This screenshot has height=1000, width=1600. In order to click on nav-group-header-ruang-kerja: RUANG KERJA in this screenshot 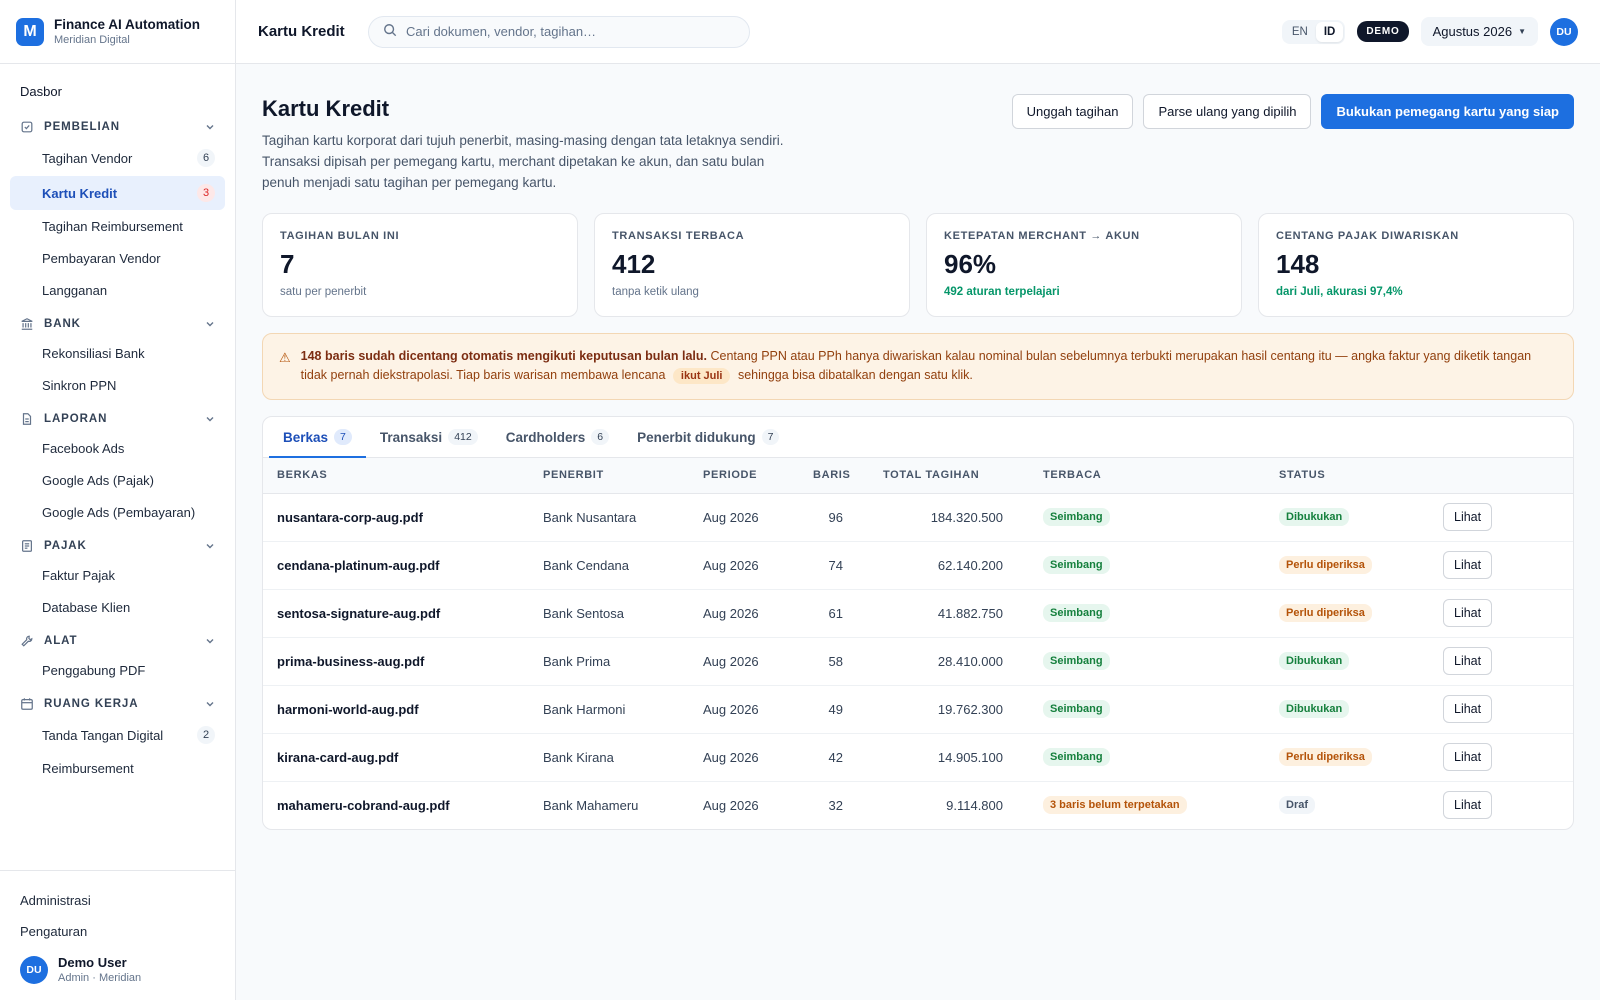, I will do `click(117, 704)`.